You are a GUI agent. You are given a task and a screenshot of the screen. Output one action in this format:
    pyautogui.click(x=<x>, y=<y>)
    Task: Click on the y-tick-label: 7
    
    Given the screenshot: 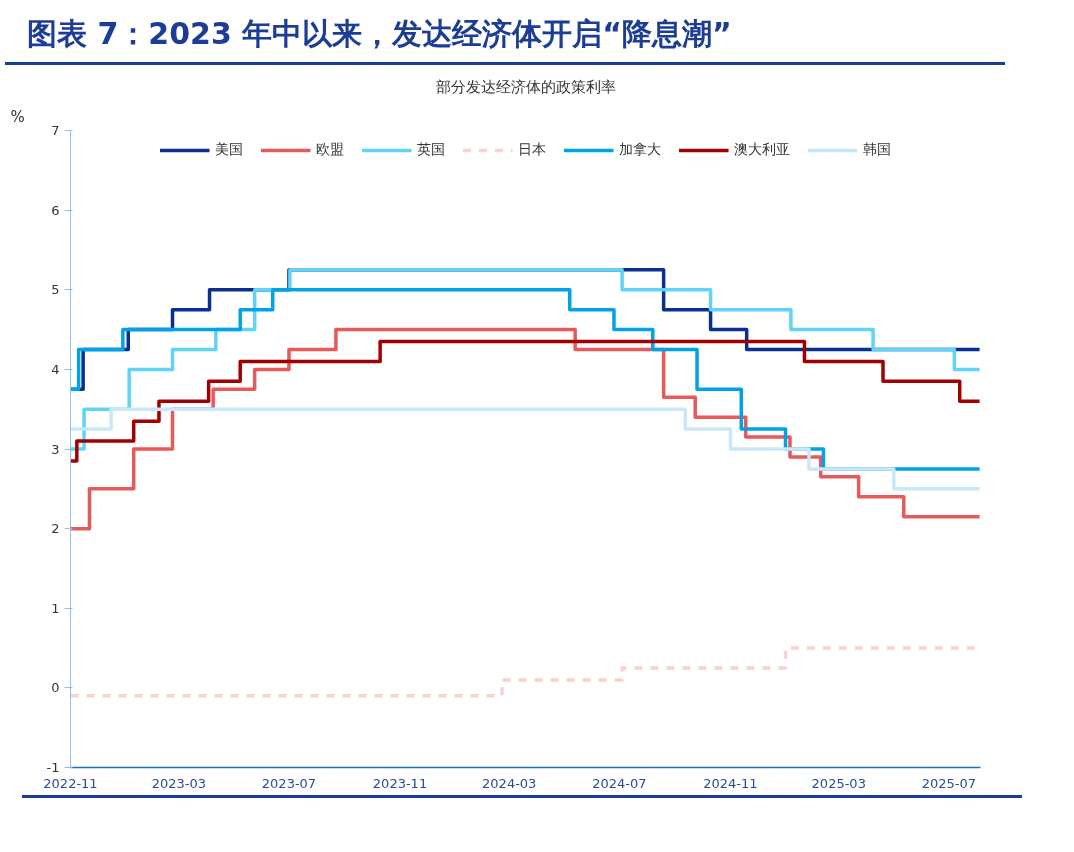 What is the action you would take?
    pyautogui.click(x=55, y=130)
    